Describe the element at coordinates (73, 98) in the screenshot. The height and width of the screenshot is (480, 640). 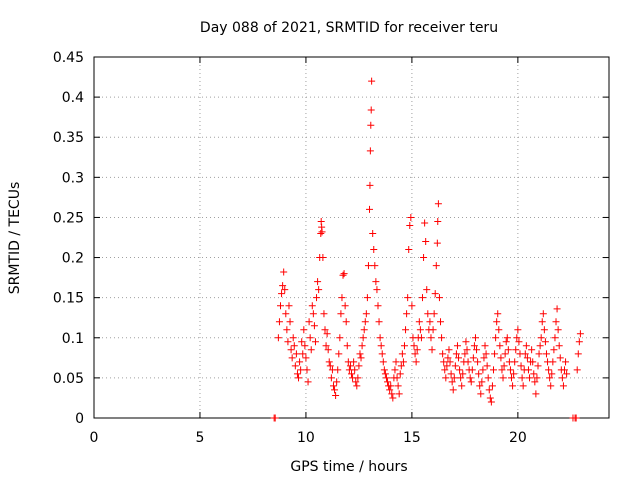
I see `y-tick-label: 0.4` at that location.